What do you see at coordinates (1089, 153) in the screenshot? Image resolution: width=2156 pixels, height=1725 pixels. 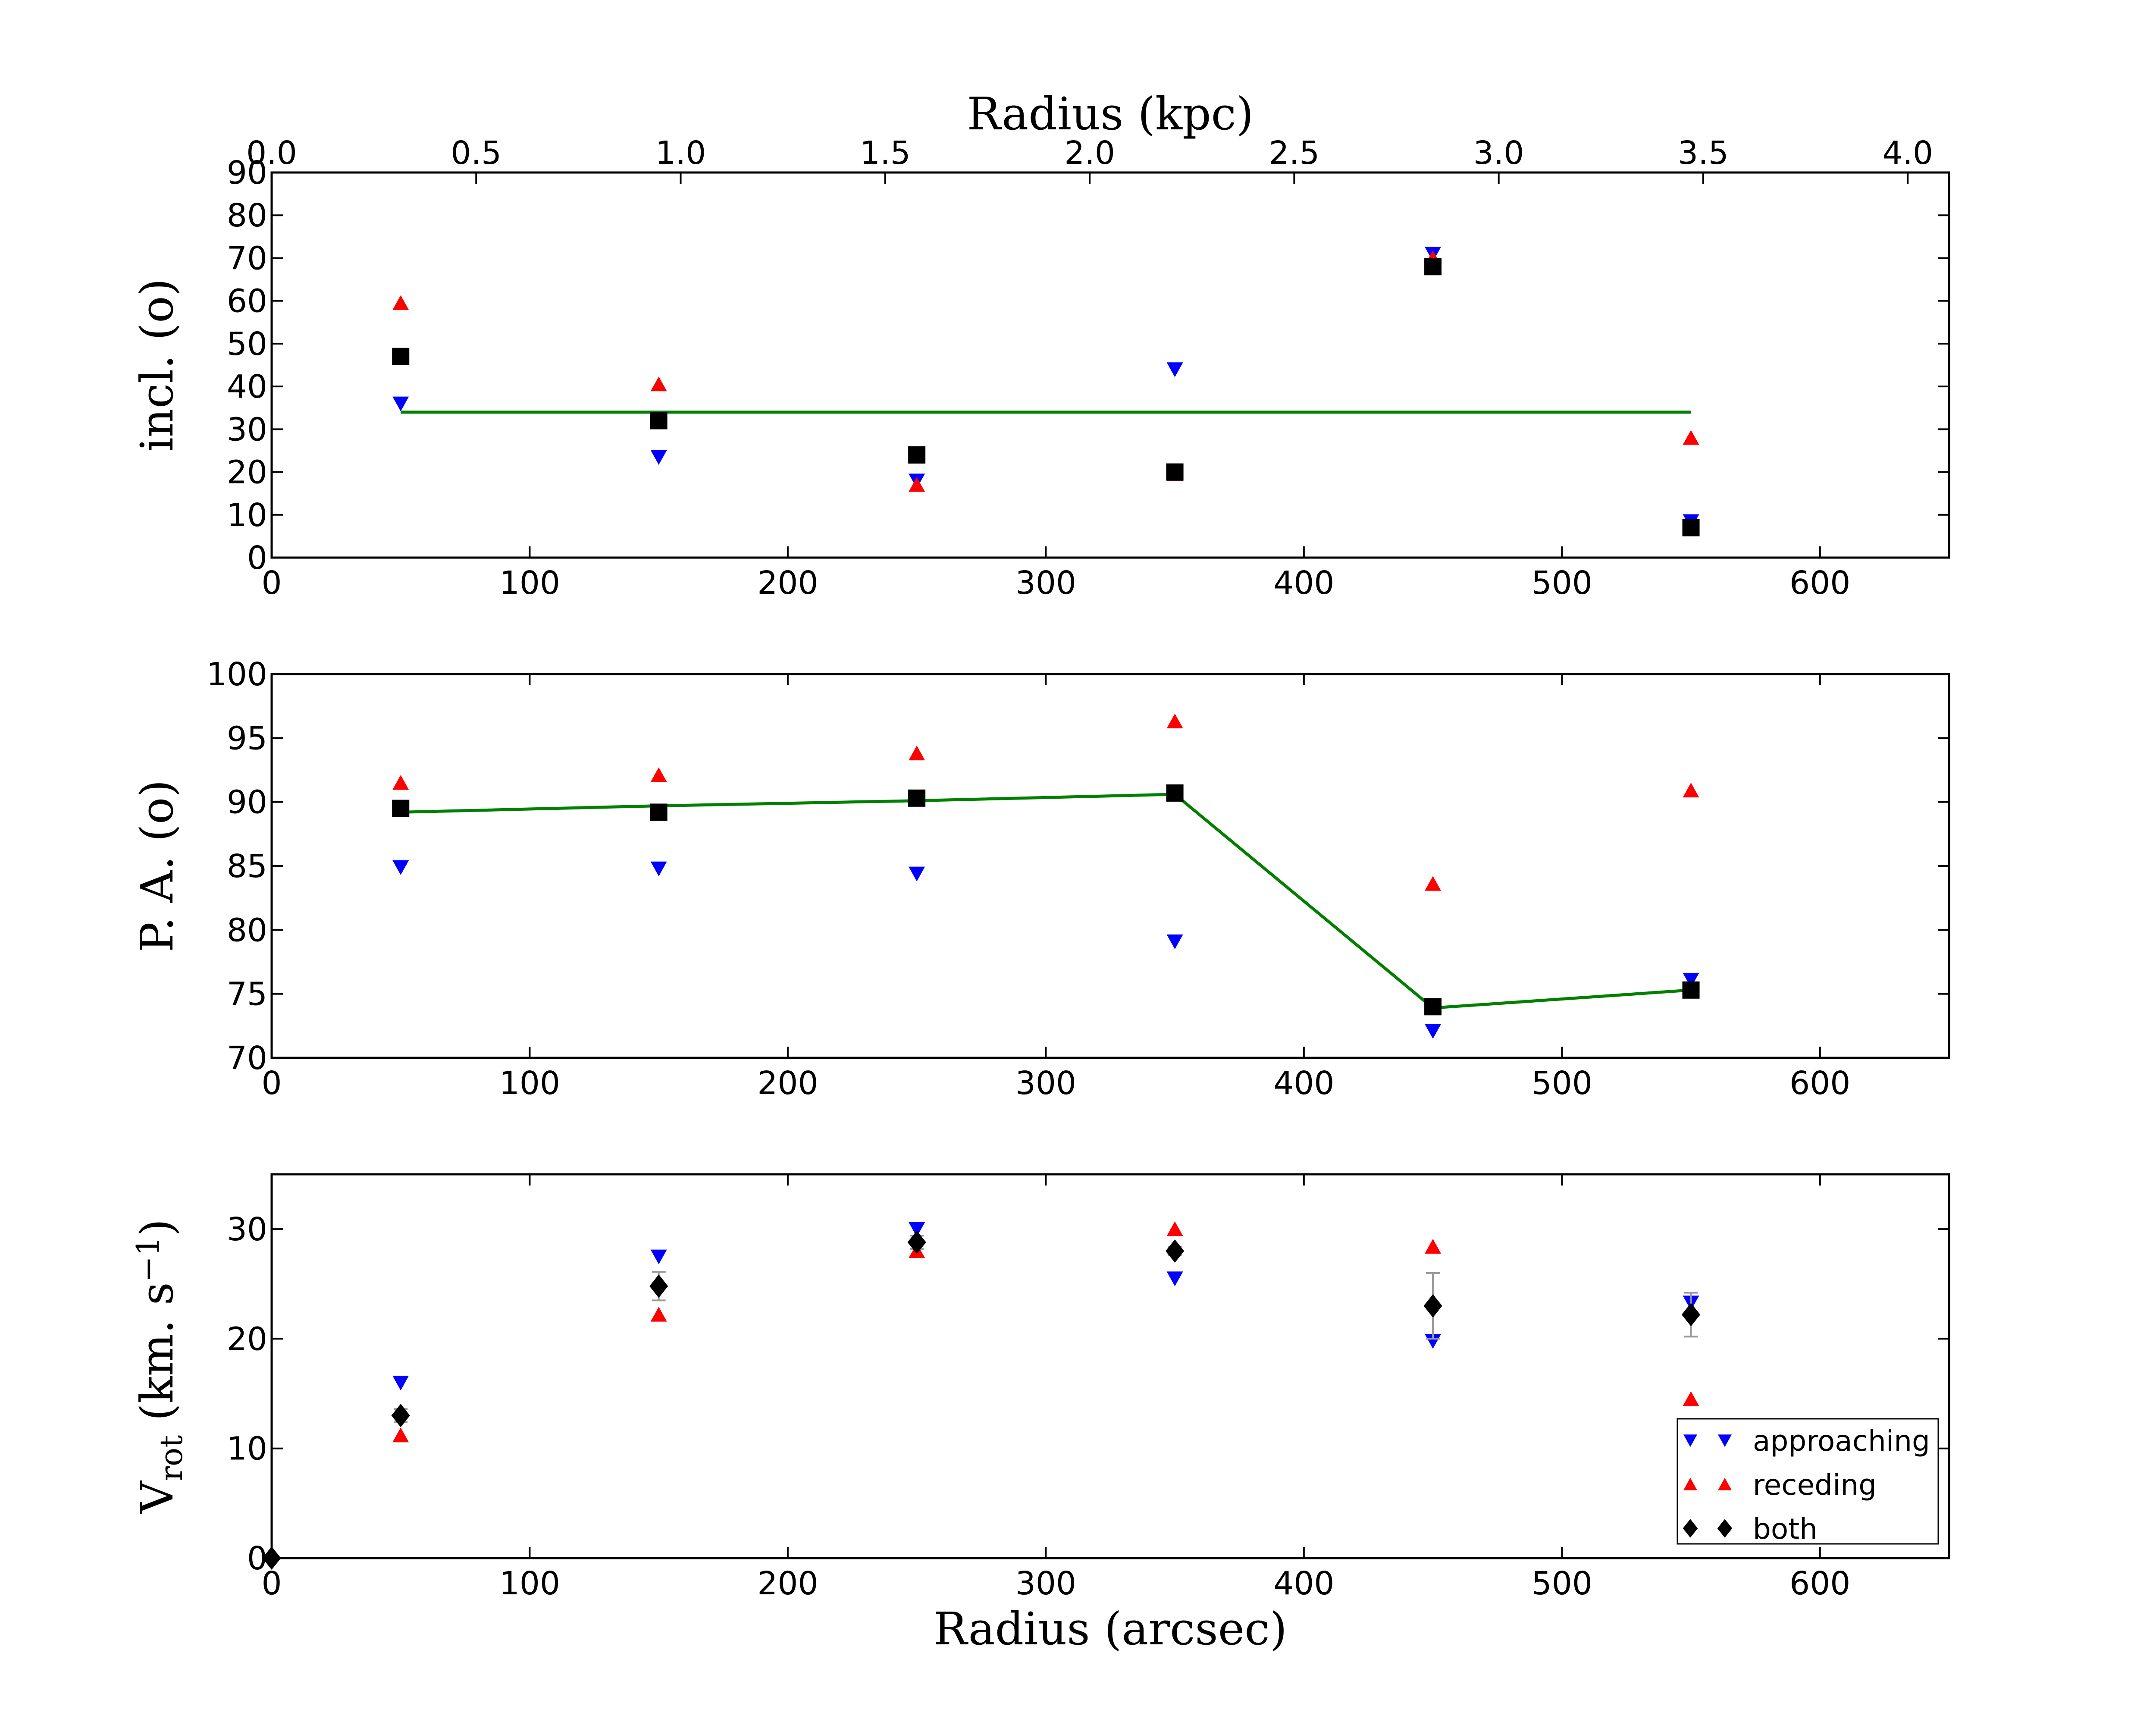 I see `top-tick-label: 2.0` at bounding box center [1089, 153].